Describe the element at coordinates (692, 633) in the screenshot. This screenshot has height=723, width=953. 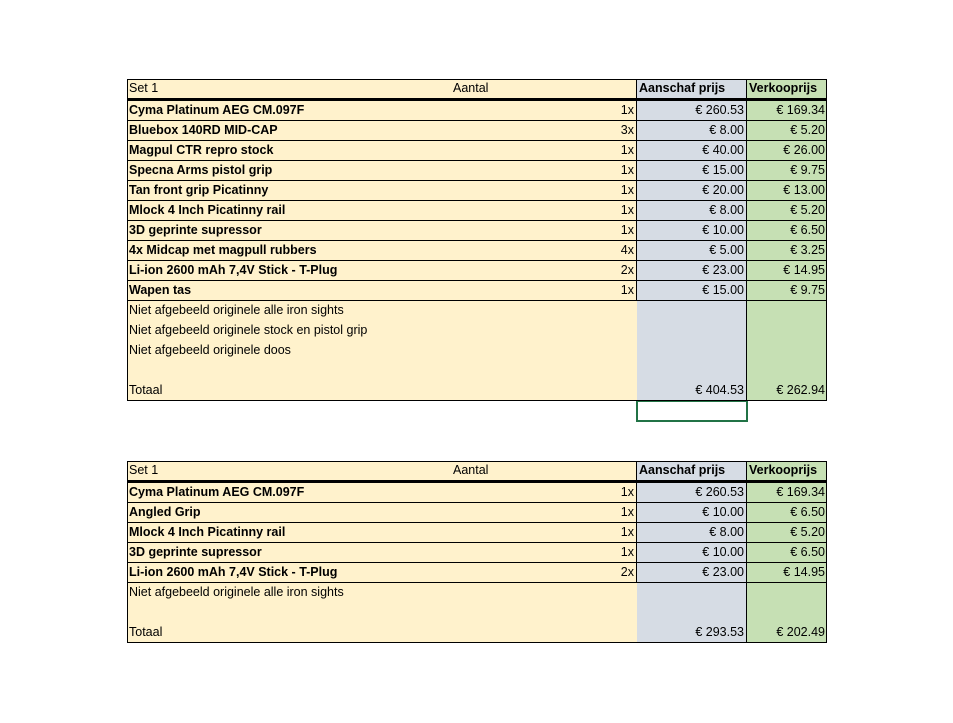
I see `total-cost: € 293.53` at that location.